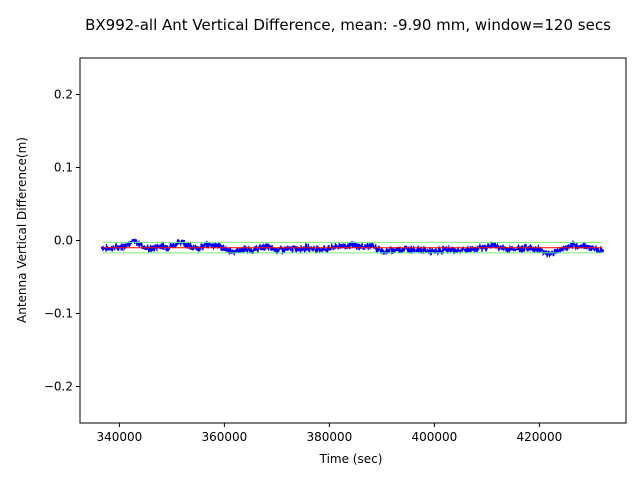 Image resolution: width=640 pixels, height=480 pixels. I want to click on x-tick-label: 380000, so click(329, 437).